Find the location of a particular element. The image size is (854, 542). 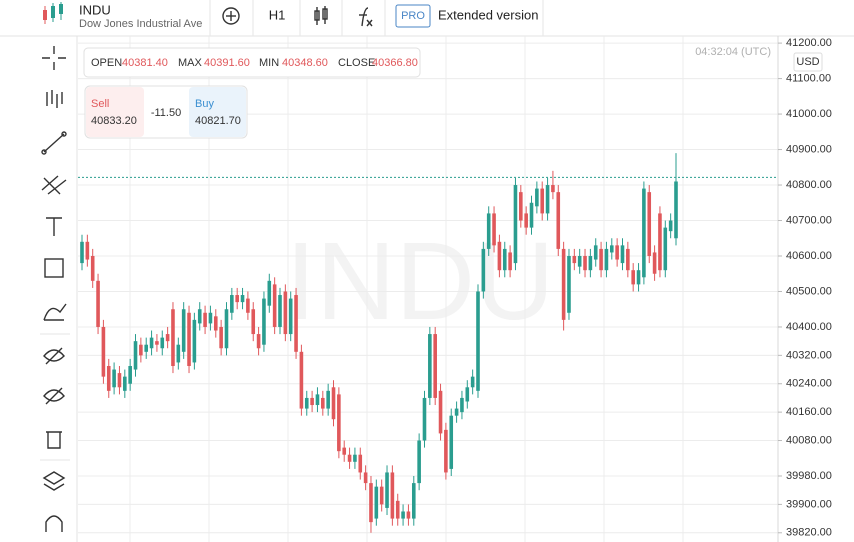

line-tool is located at coordinates (54, 143).